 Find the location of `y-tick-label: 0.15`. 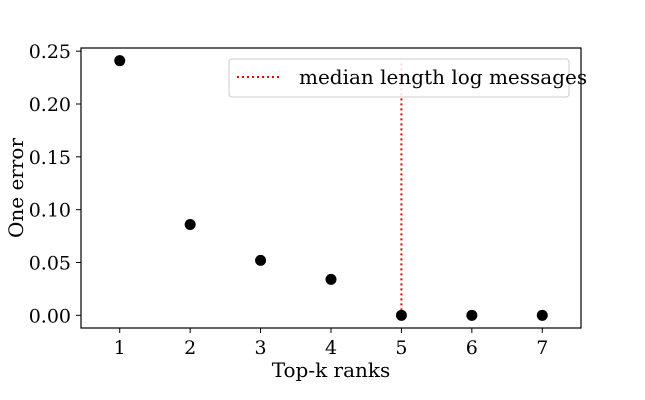

y-tick-label: 0.15 is located at coordinates (50, 158).